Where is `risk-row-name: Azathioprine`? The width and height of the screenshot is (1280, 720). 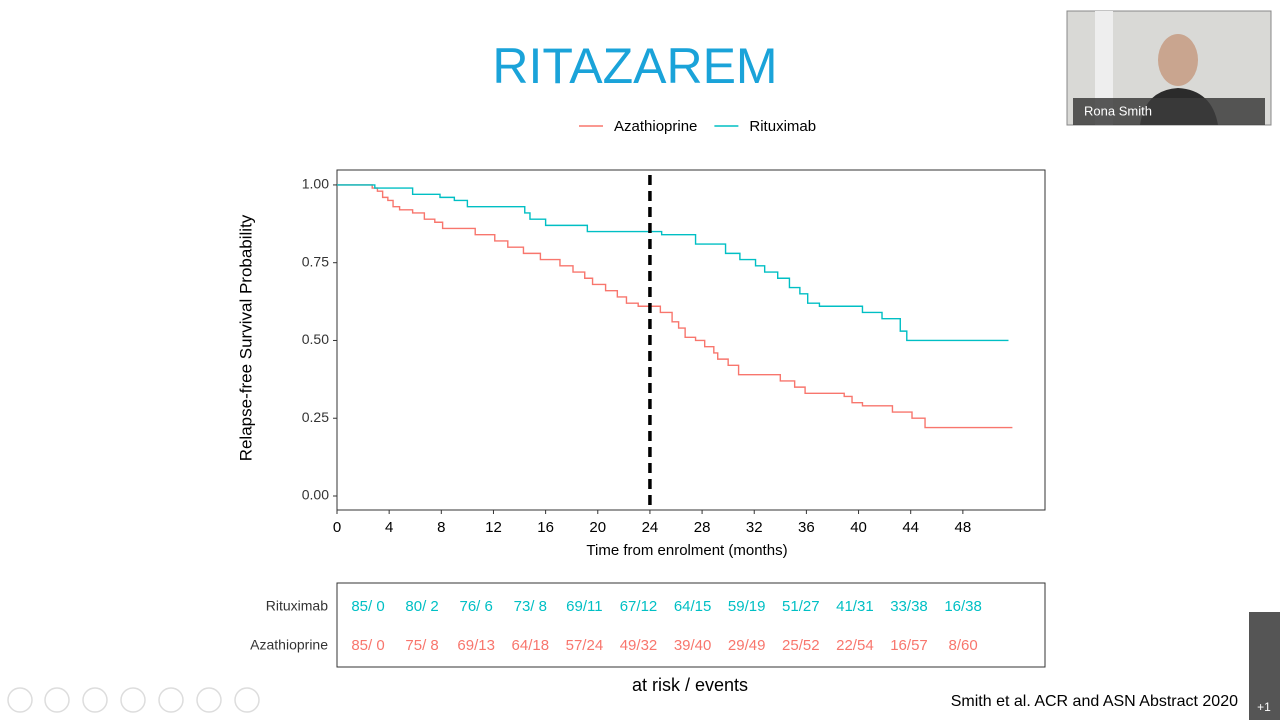
risk-row-name: Azathioprine is located at coordinates (289, 645).